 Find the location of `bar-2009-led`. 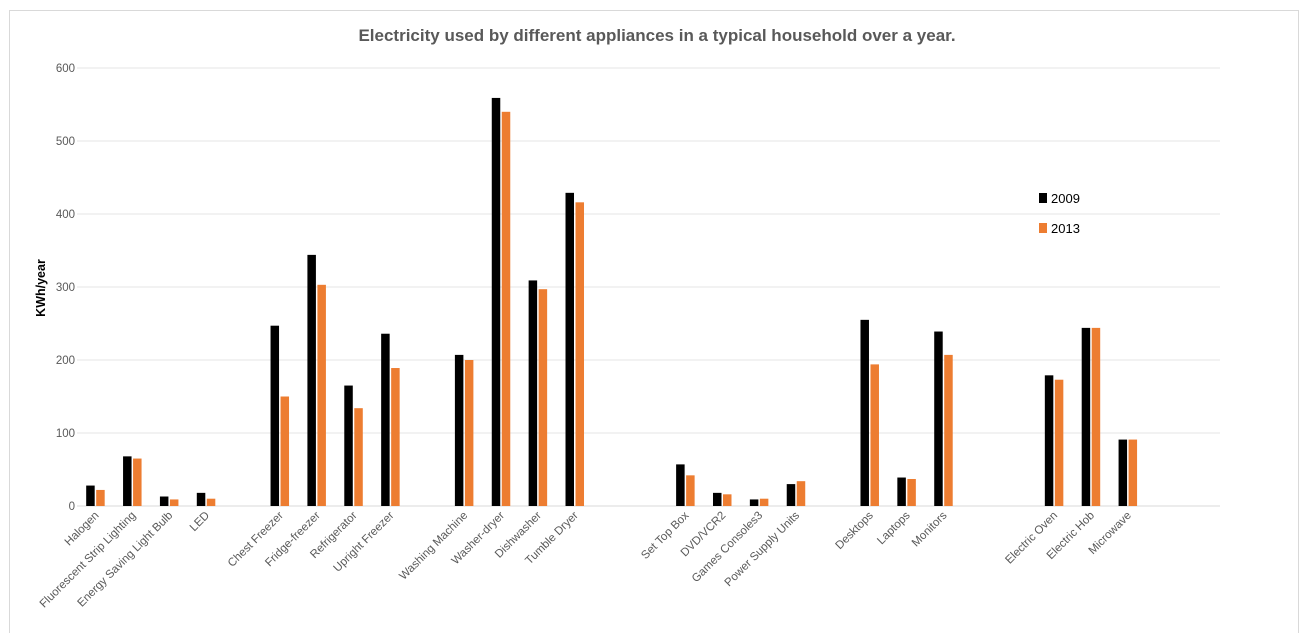

bar-2009-led is located at coordinates (201, 499).